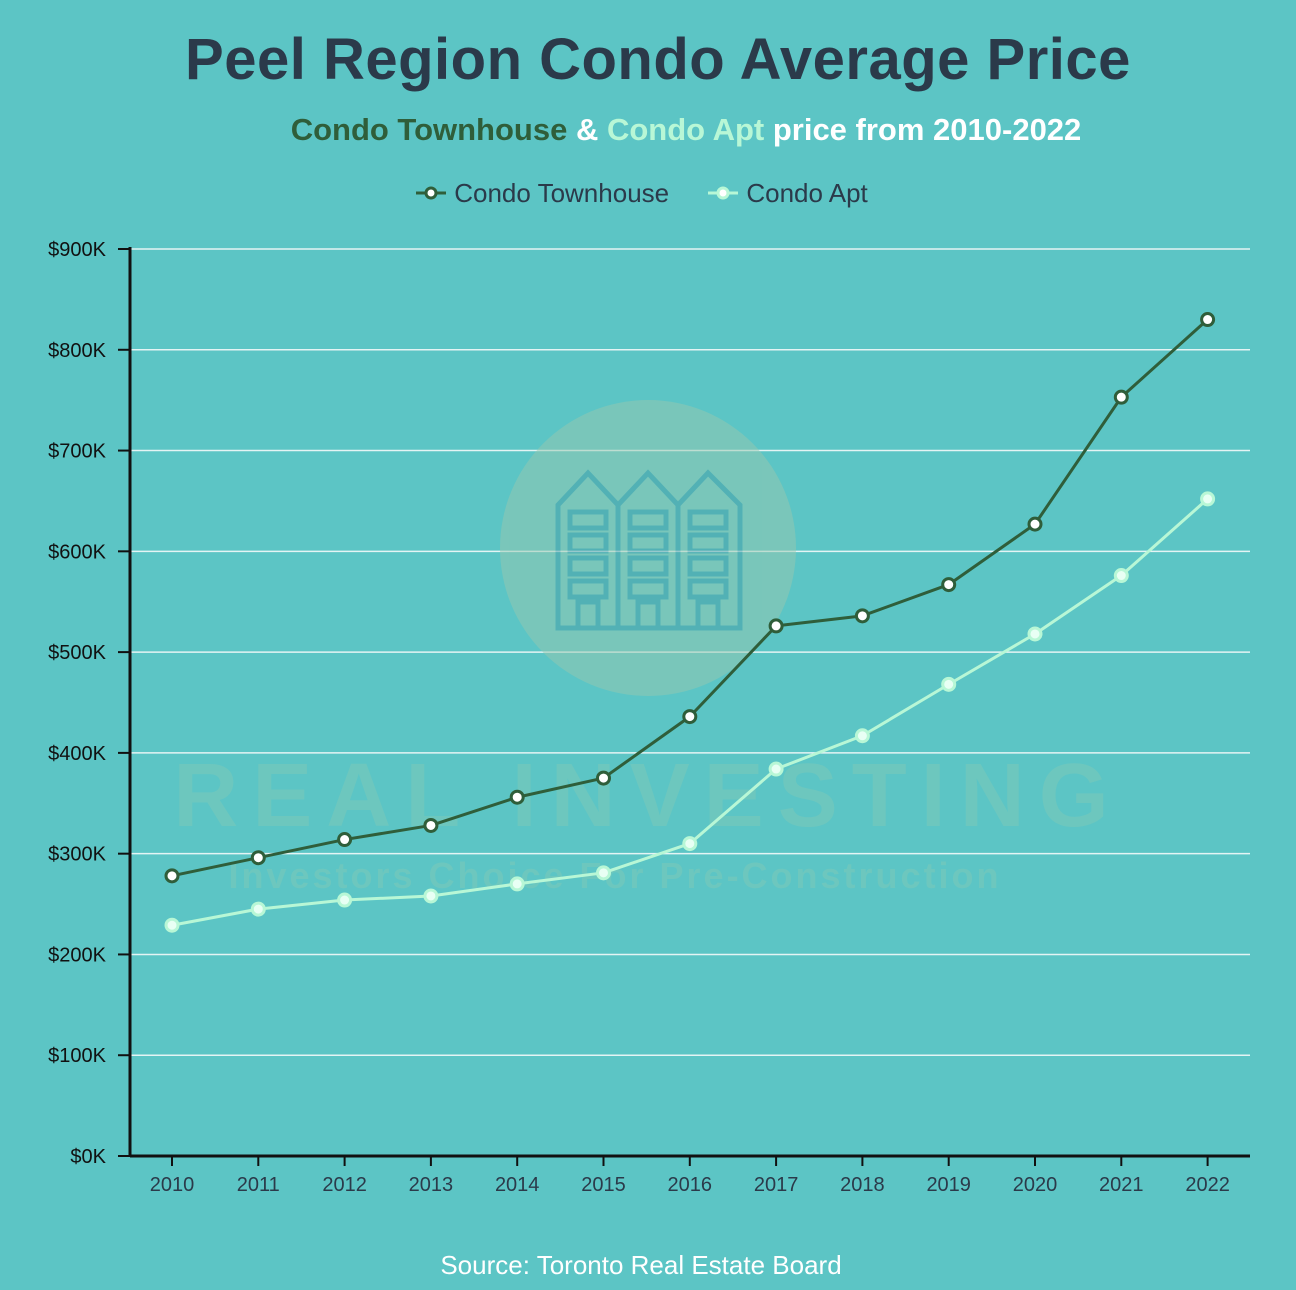 The width and height of the screenshot is (1296, 1290). What do you see at coordinates (77, 351) in the screenshot?
I see `y-tick-label: $800K` at bounding box center [77, 351].